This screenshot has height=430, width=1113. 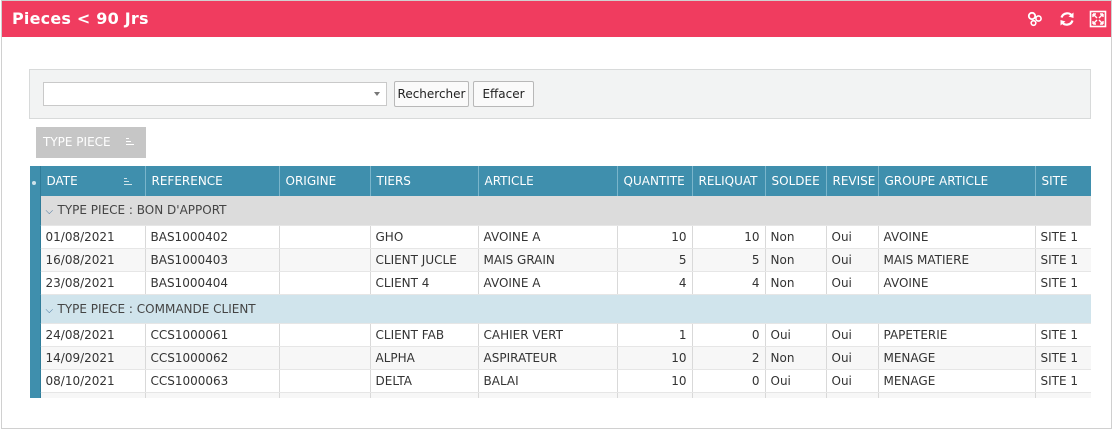 I want to click on table-row, so click(x=560, y=395).